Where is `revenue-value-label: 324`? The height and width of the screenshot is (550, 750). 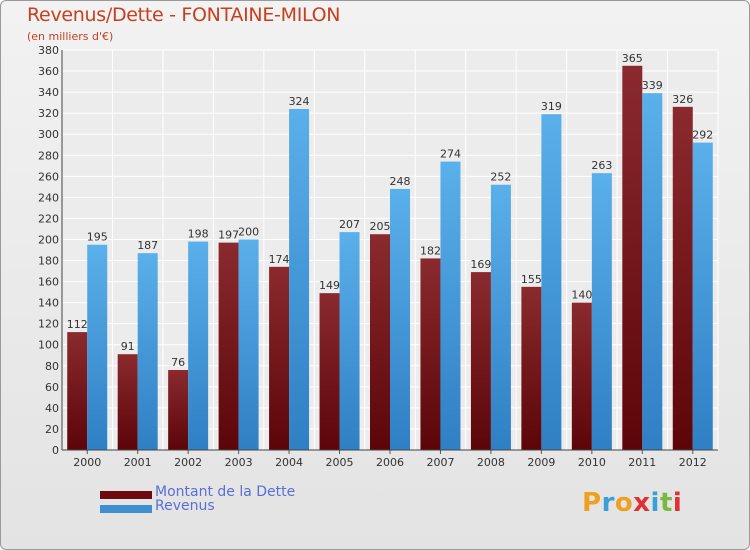
revenue-value-label: 324 is located at coordinates (299, 101).